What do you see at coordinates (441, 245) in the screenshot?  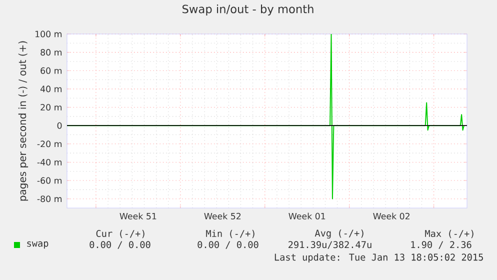 I see `text: 1.90 / 2.36` at bounding box center [441, 245].